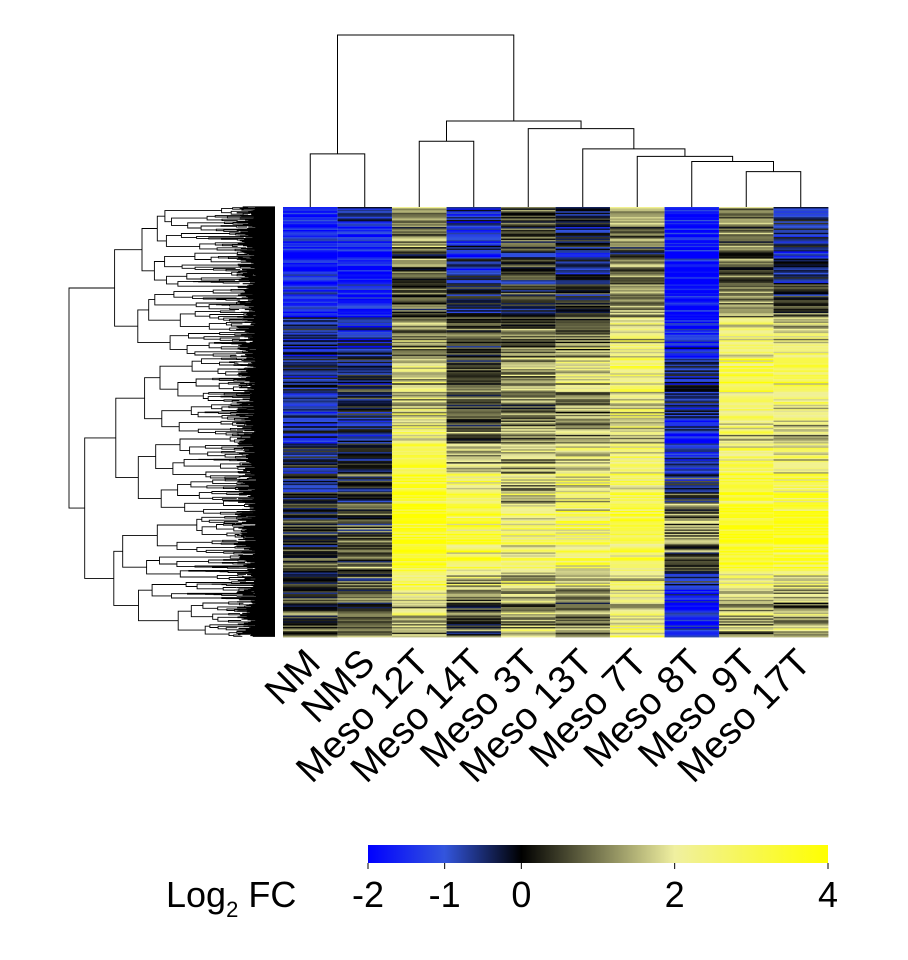 The height and width of the screenshot is (960, 908). I want to click on row-dendrogram-branch, so click(188, 489).